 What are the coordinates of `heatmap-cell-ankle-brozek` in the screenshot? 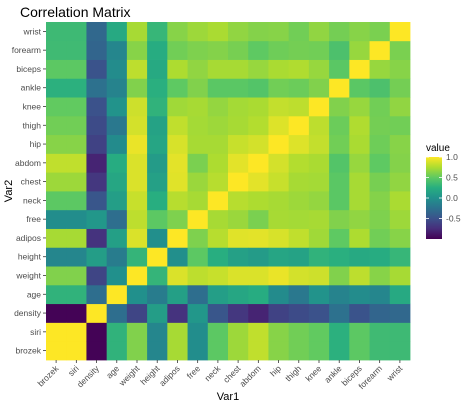 It's located at (339, 351).